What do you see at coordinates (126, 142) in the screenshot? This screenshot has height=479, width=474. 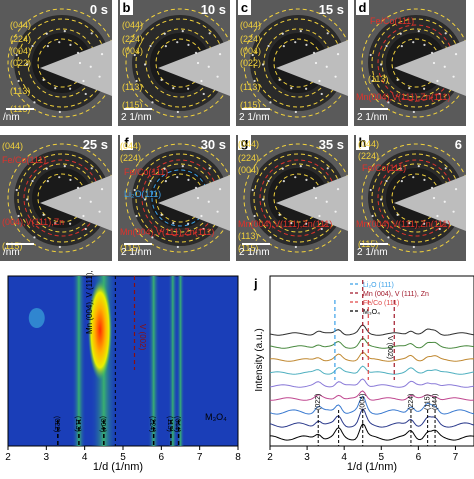 I see `panel-letter: f` at bounding box center [126, 142].